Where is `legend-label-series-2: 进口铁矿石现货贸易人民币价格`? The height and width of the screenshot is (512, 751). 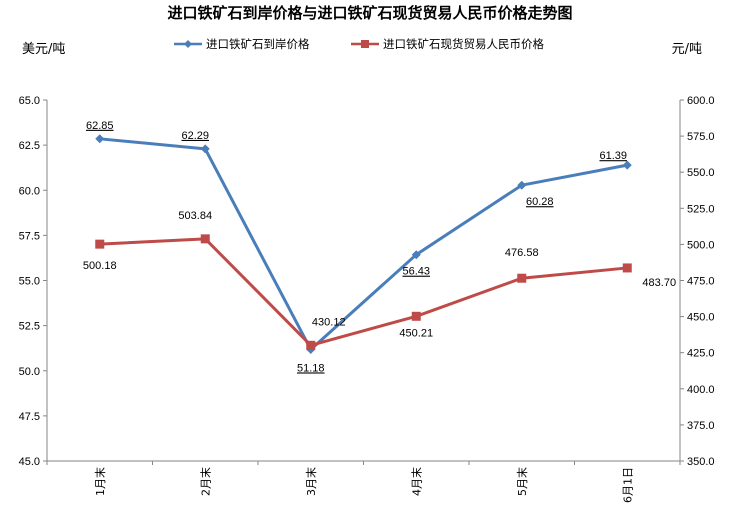
legend-label-series-2: 进口铁矿石现货贸易人民币价格 is located at coordinates (463, 44).